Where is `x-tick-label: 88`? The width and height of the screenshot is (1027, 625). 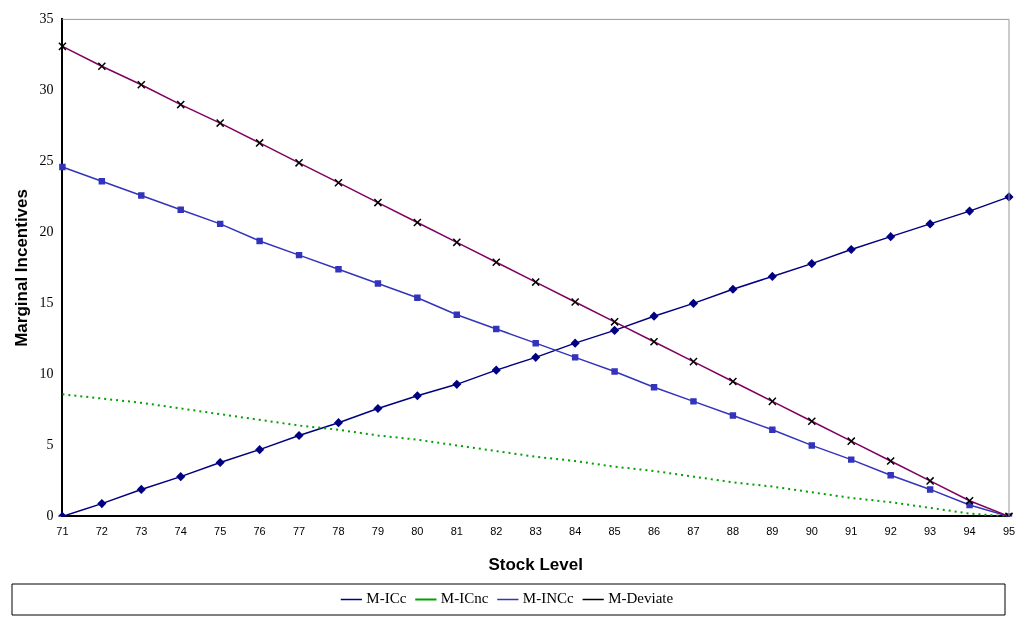 x-tick-label: 88 is located at coordinates (733, 531).